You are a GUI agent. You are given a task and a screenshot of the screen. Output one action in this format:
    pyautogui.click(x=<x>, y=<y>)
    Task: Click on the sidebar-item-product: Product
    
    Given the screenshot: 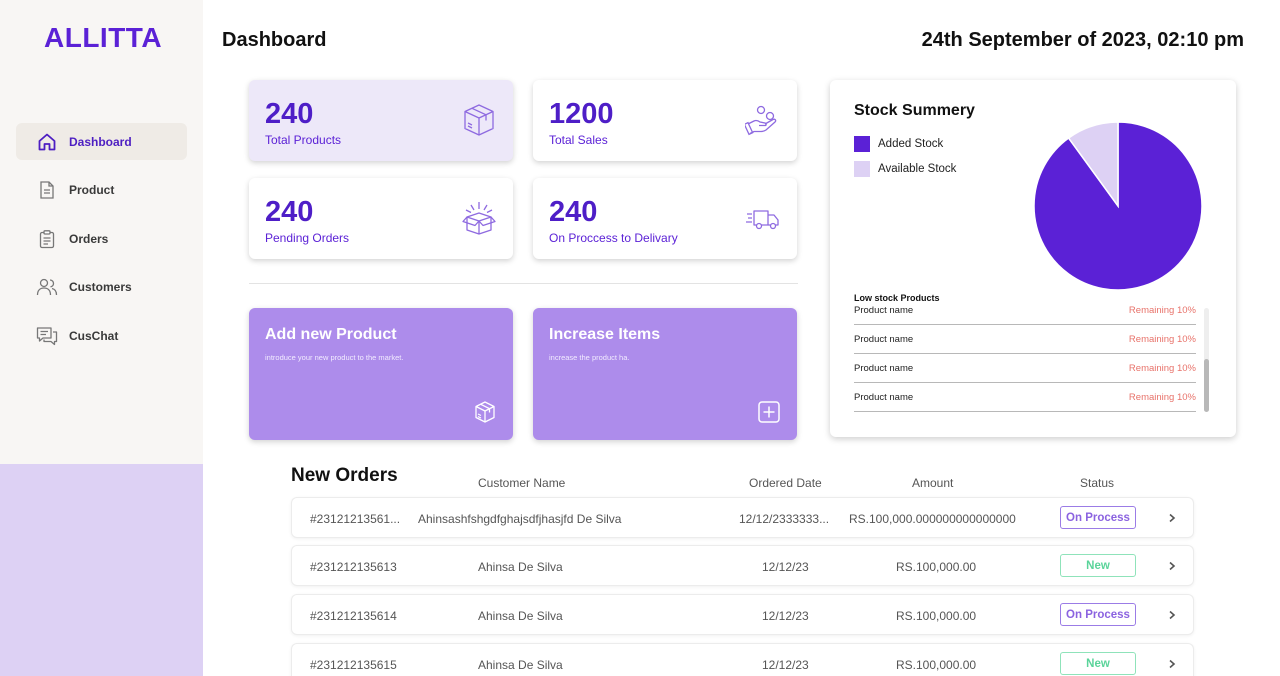 What is the action you would take?
    pyautogui.click(x=101, y=190)
    